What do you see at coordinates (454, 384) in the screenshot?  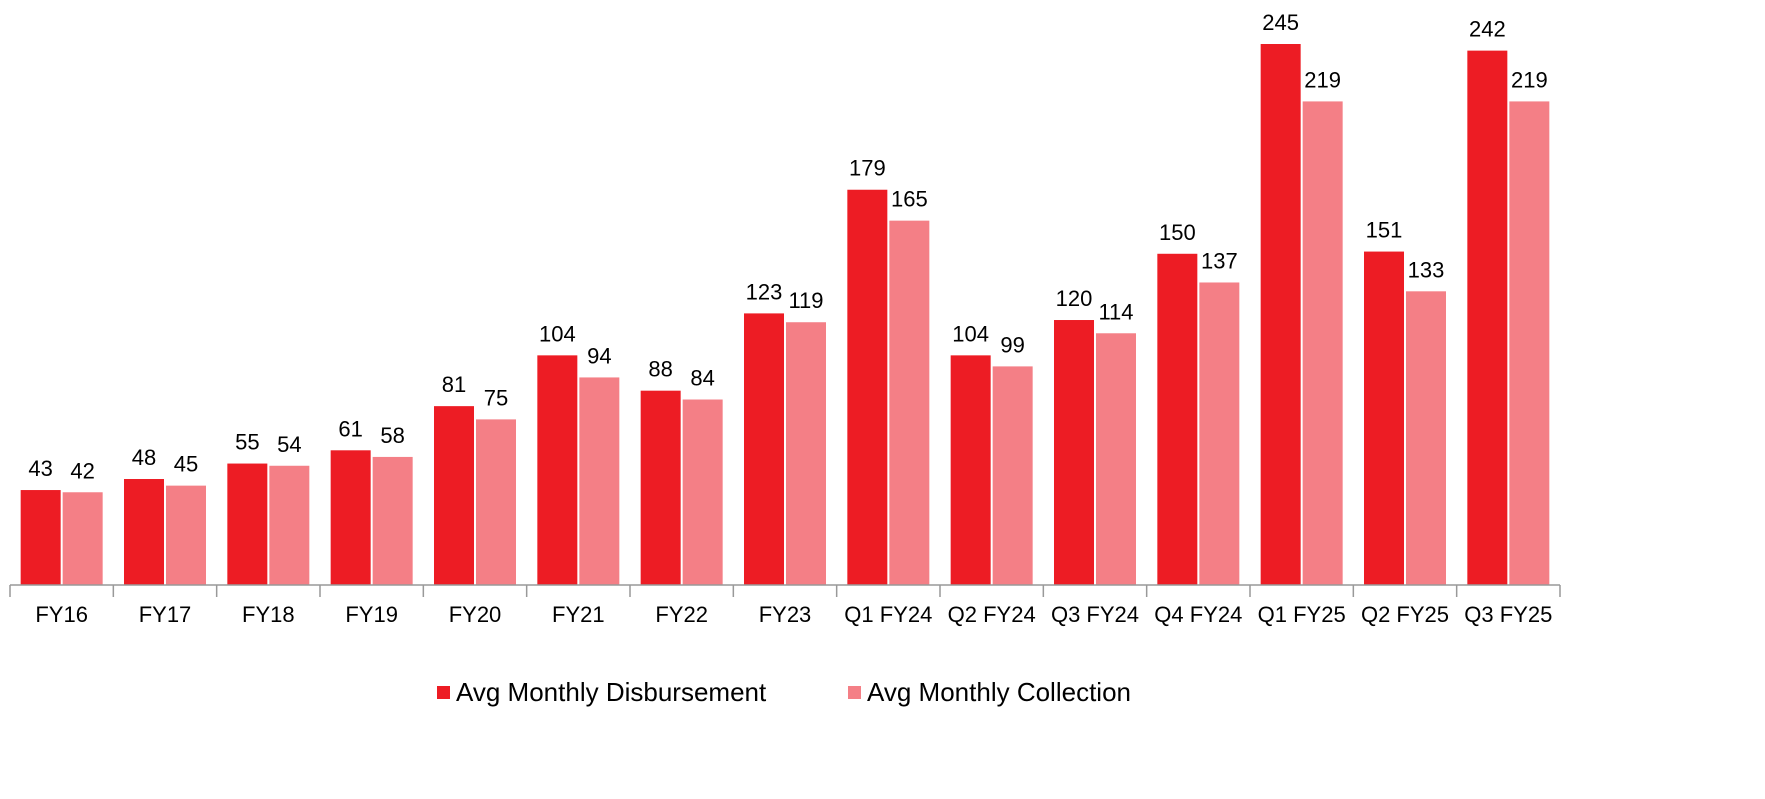 I see `value-label: 81` at bounding box center [454, 384].